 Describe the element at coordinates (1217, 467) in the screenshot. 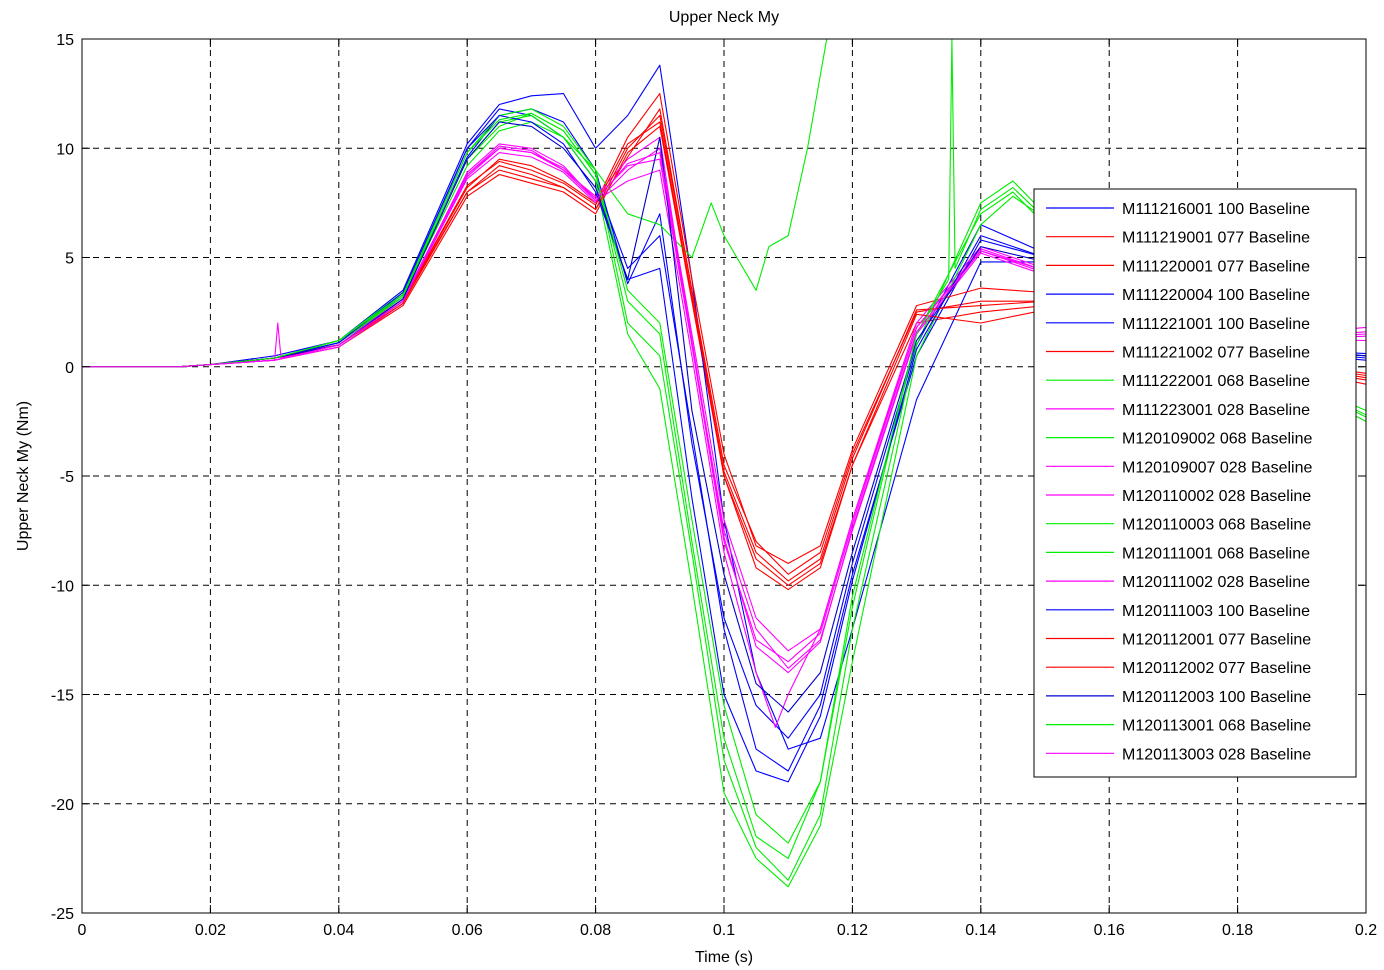

I see `legend-entry-label: M120109007 028 Baseline` at that location.